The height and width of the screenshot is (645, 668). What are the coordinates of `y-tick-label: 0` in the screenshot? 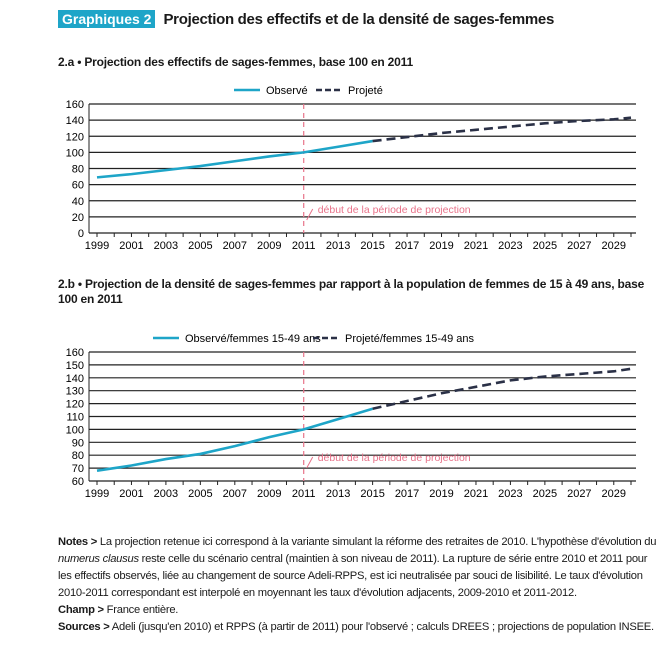 It's located at (81, 234).